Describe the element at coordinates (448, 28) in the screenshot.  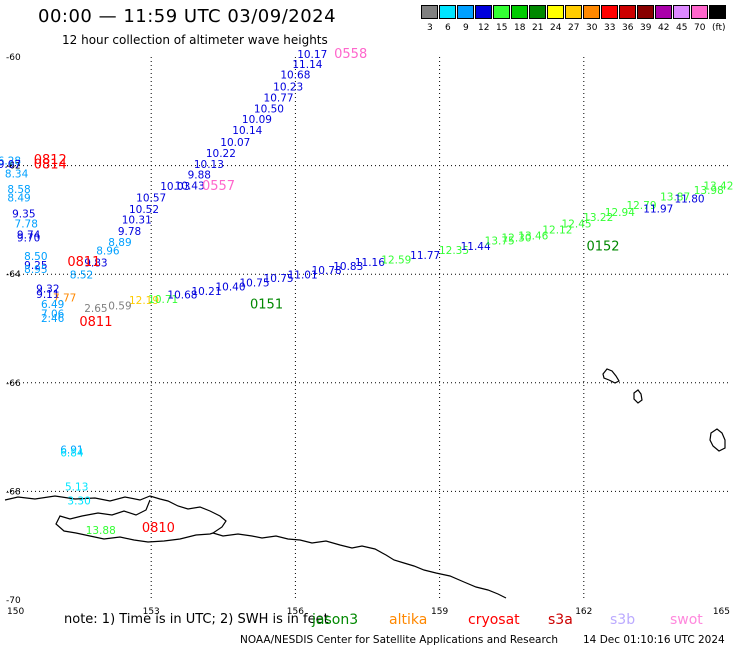
I see `legend-label: 6` at that location.